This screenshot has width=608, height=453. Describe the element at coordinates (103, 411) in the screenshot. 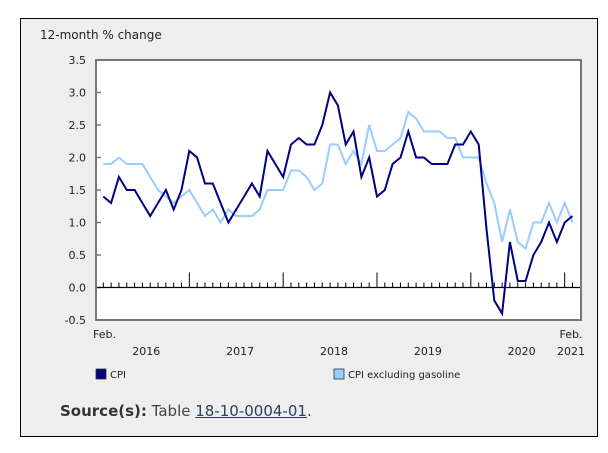

I see `source-label: Source(s):` at that location.